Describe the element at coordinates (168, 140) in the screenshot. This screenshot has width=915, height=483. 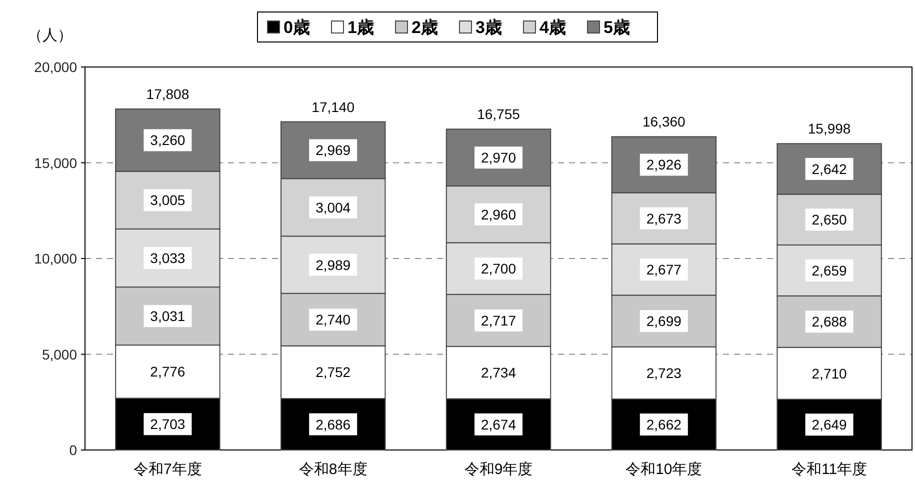
I see `data-label: 3,260` at that location.